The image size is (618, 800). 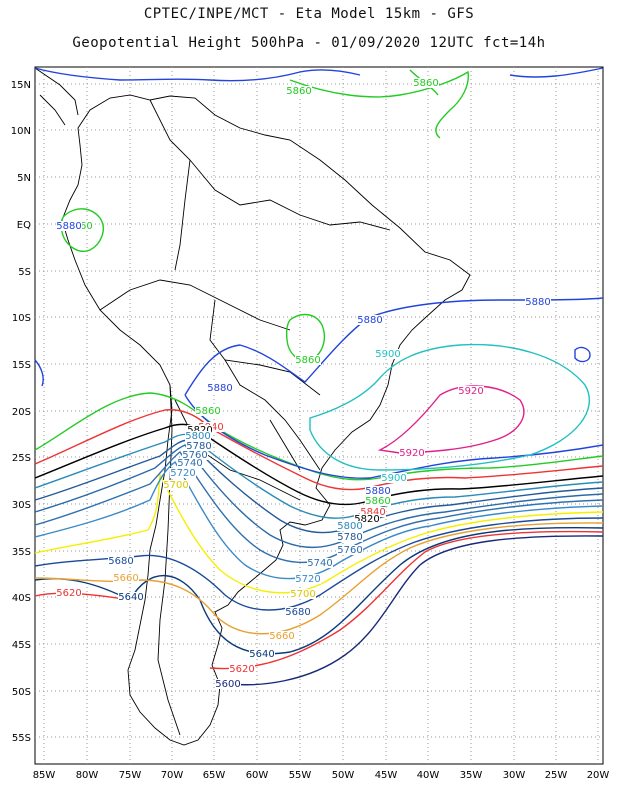 I want to click on longitude-label: 40W, so click(x=428, y=775).